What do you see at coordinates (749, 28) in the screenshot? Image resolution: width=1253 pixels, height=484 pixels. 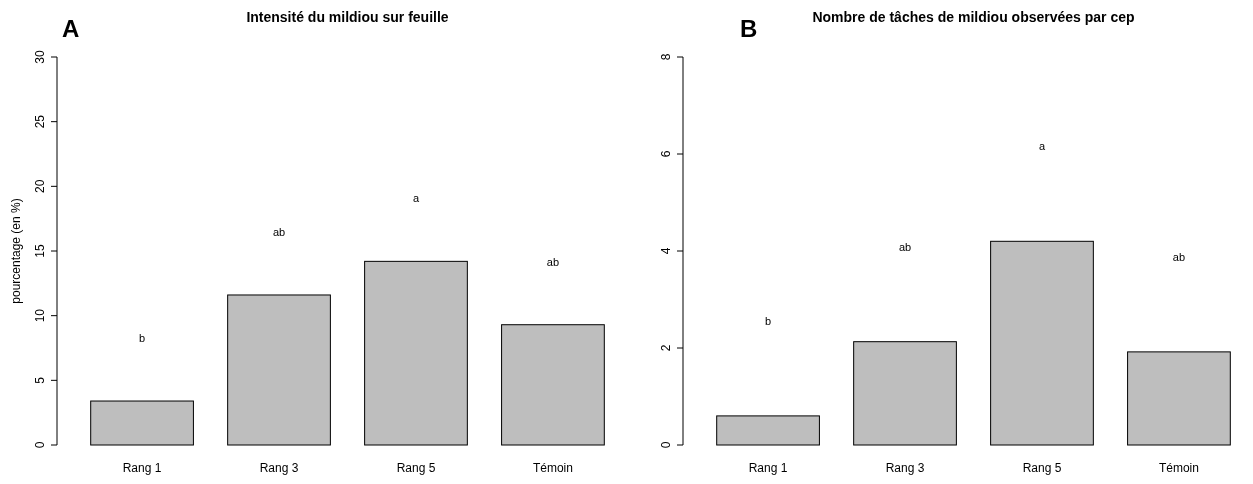 I see `text: B` at bounding box center [749, 28].